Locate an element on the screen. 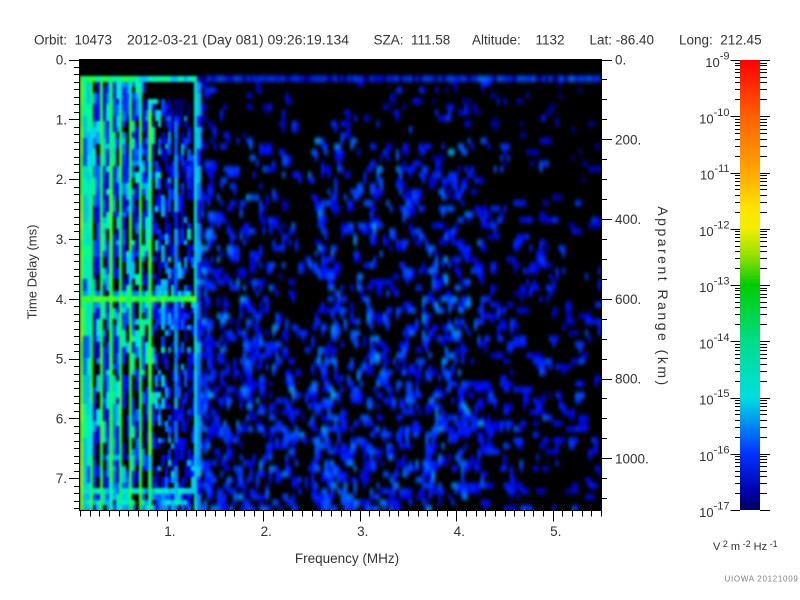 This screenshot has height=600, width=800. svg-text: UIOWA 20121009 is located at coordinates (762, 579).